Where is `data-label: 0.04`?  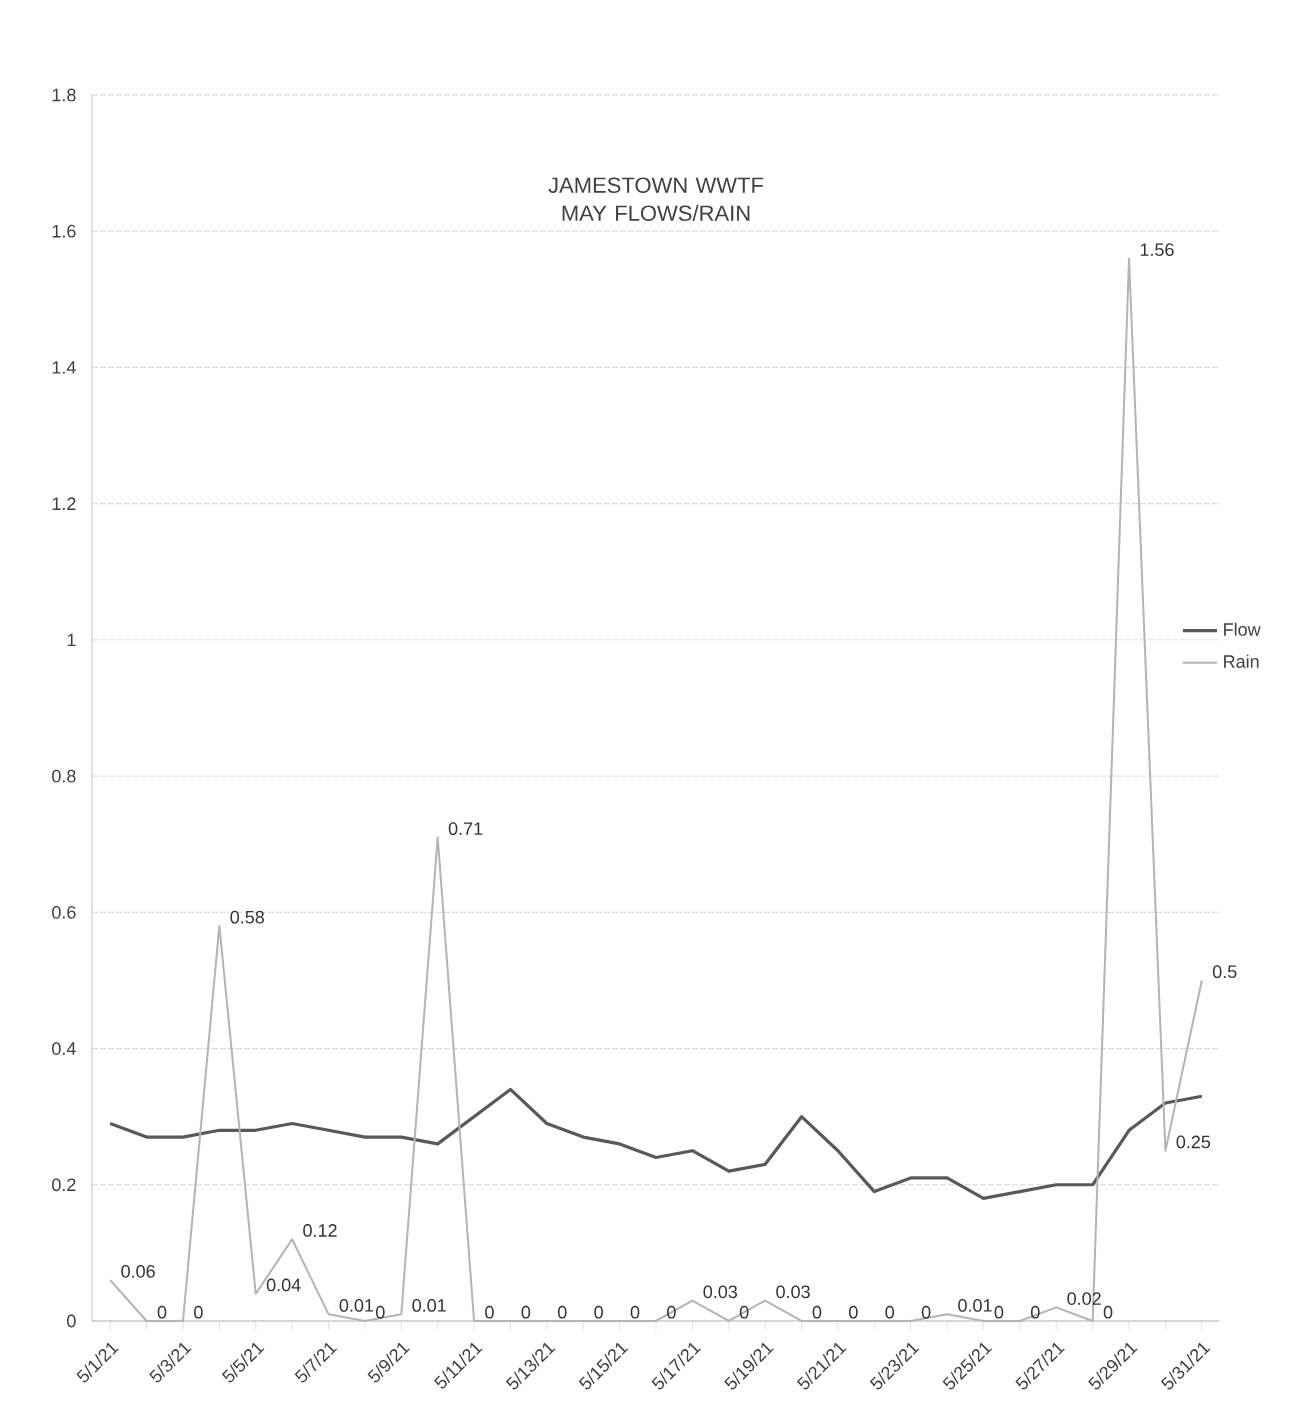
data-label: 0.04 is located at coordinates (283, 1285).